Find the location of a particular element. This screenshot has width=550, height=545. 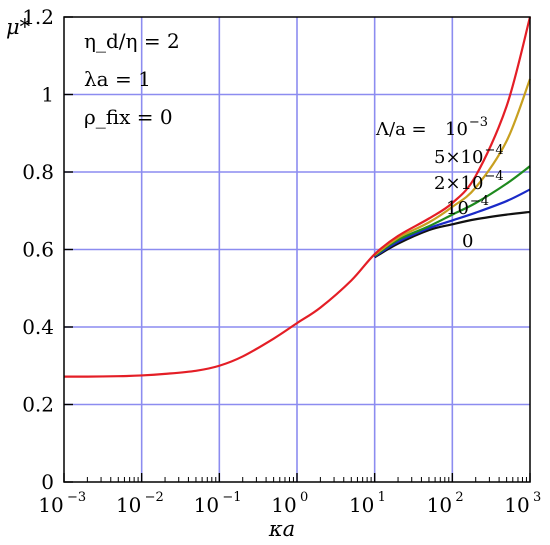

annotation-viscosity-ratio: η_d/η = 2 is located at coordinates (132, 41).